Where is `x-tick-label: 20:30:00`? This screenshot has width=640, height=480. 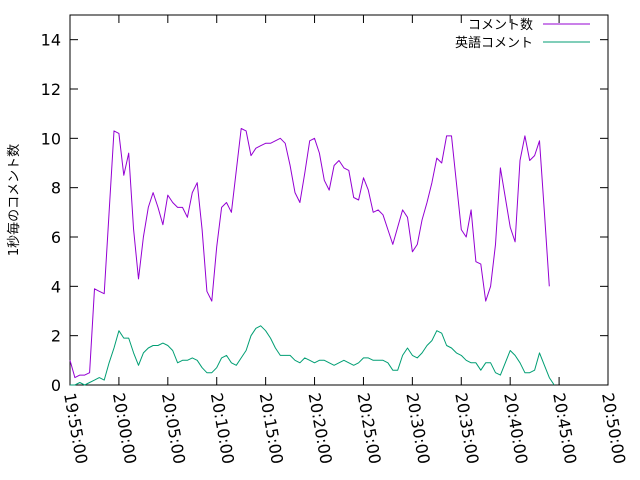 x-tick-label: 20:30:00 is located at coordinates (417, 428).